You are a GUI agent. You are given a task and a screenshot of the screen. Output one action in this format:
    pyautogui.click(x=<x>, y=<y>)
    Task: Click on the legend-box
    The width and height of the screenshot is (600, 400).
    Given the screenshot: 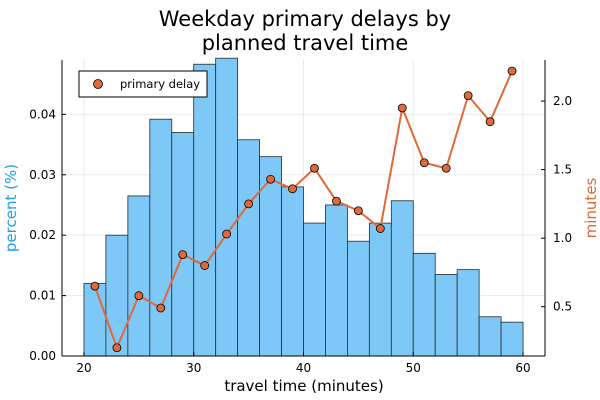 What is the action you would take?
    pyautogui.click(x=143, y=84)
    